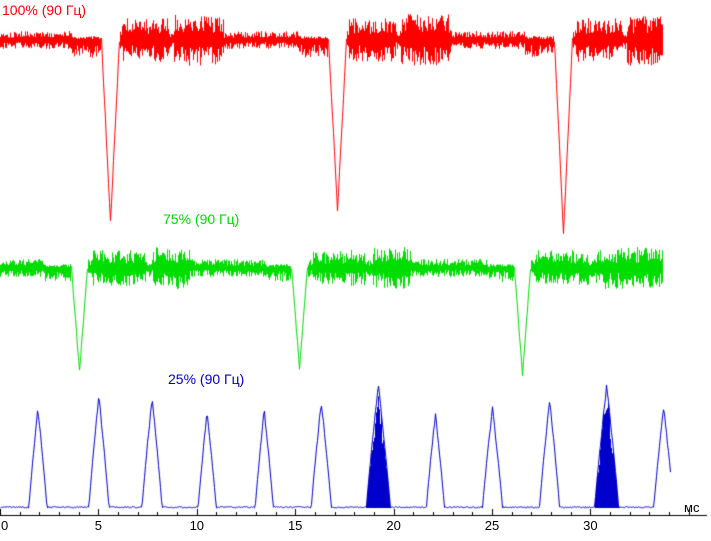 The image size is (711, 541). What do you see at coordinates (295, 525) in the screenshot?
I see `x-tick-label: 15` at bounding box center [295, 525].